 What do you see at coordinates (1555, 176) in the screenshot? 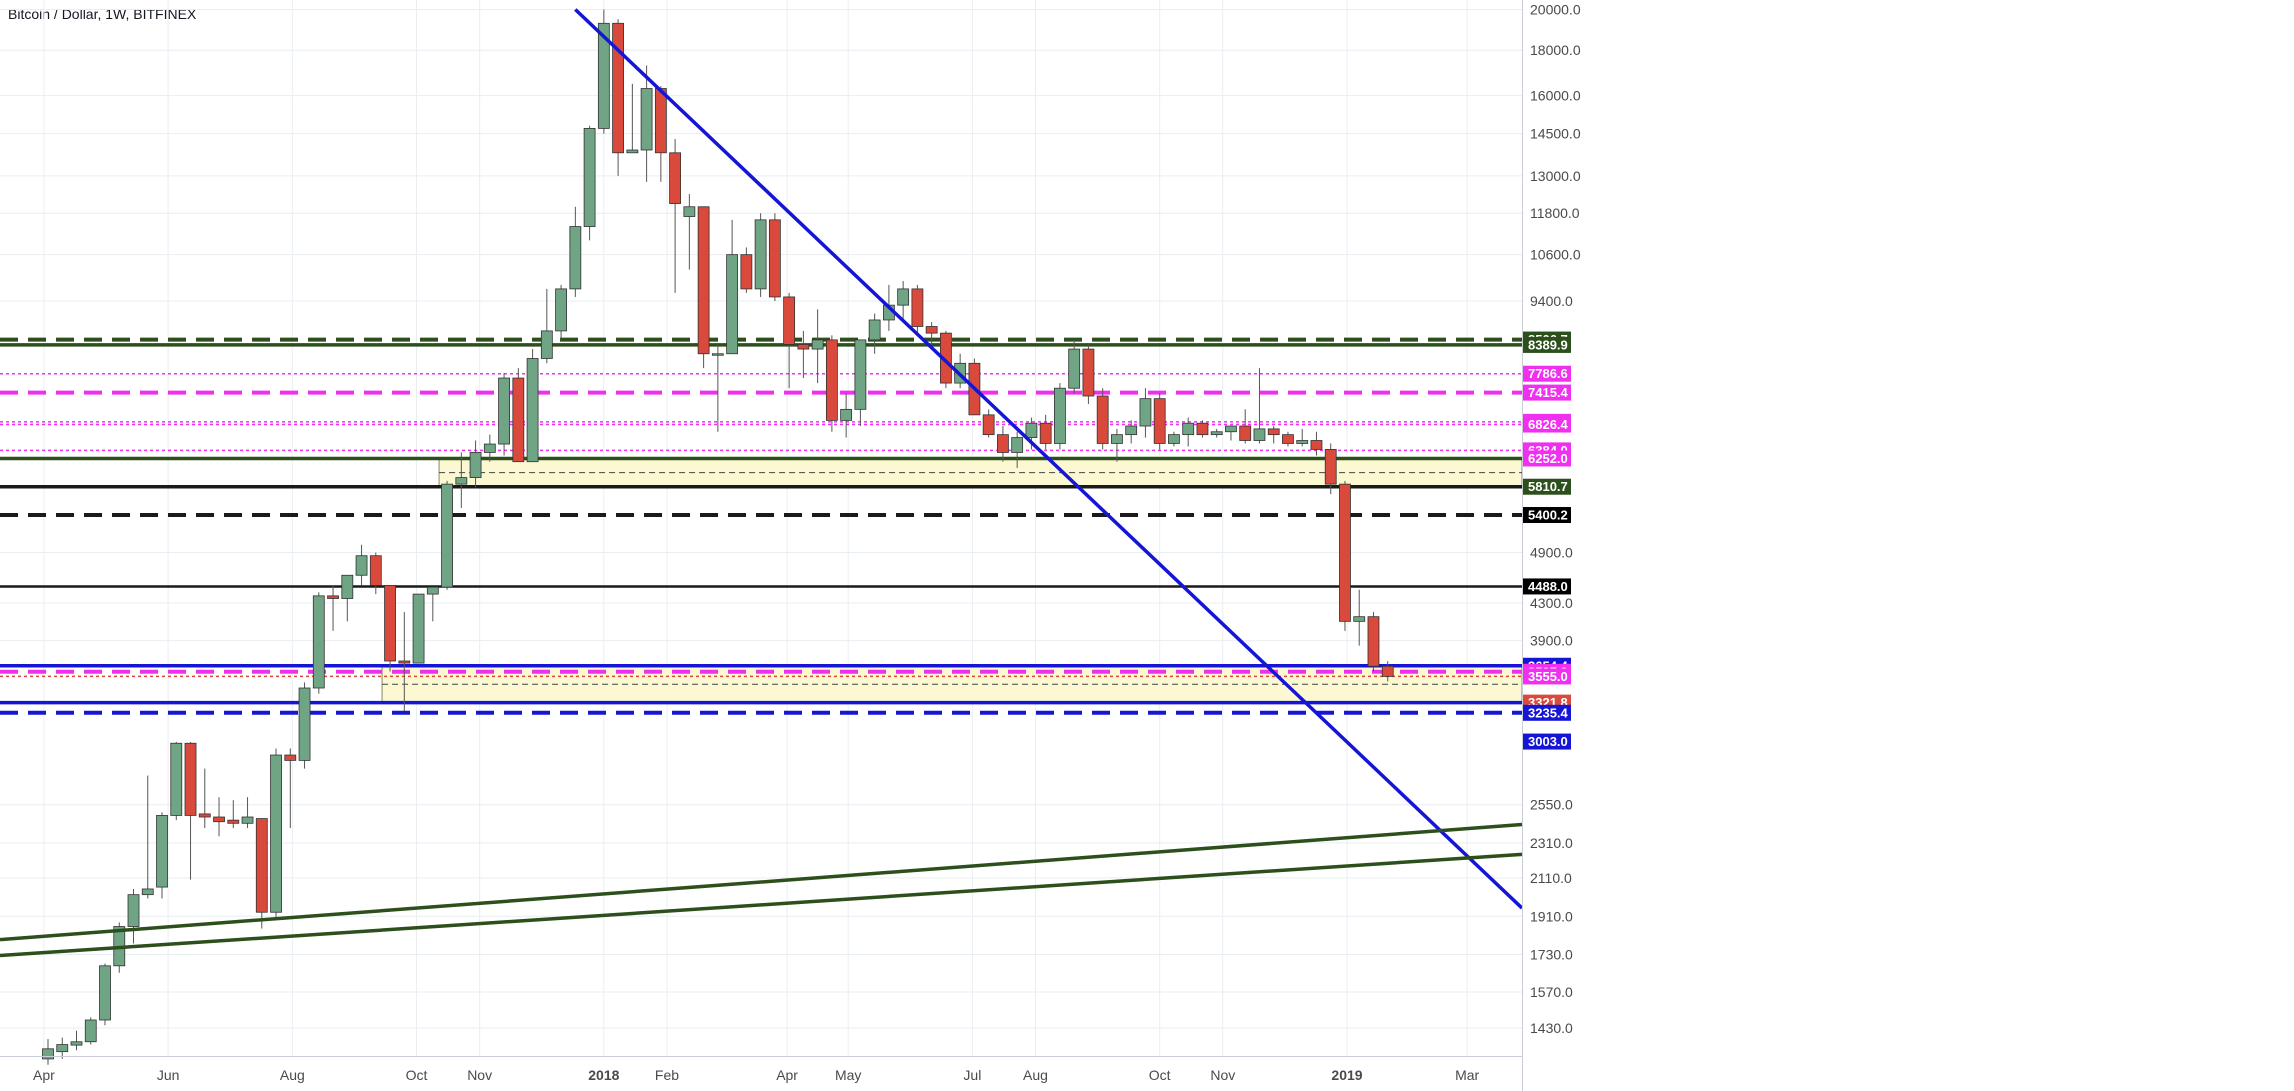
I see `y-tick-label: 13000.0` at bounding box center [1555, 176].